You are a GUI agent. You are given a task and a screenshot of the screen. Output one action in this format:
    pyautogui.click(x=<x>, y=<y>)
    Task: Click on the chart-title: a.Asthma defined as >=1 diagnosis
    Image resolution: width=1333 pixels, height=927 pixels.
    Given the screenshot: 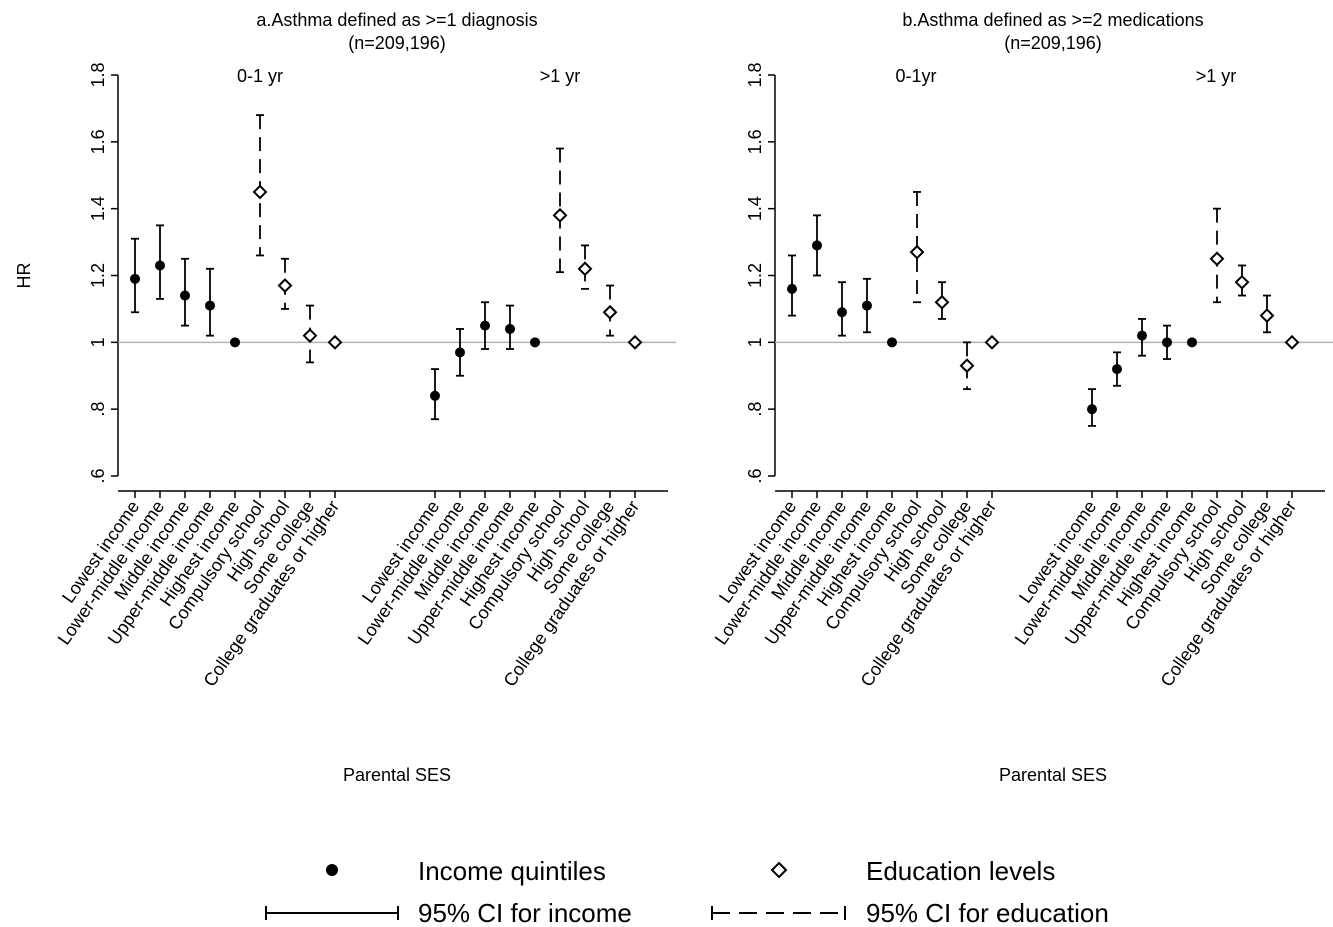 What is the action you would take?
    pyautogui.click(x=396, y=20)
    